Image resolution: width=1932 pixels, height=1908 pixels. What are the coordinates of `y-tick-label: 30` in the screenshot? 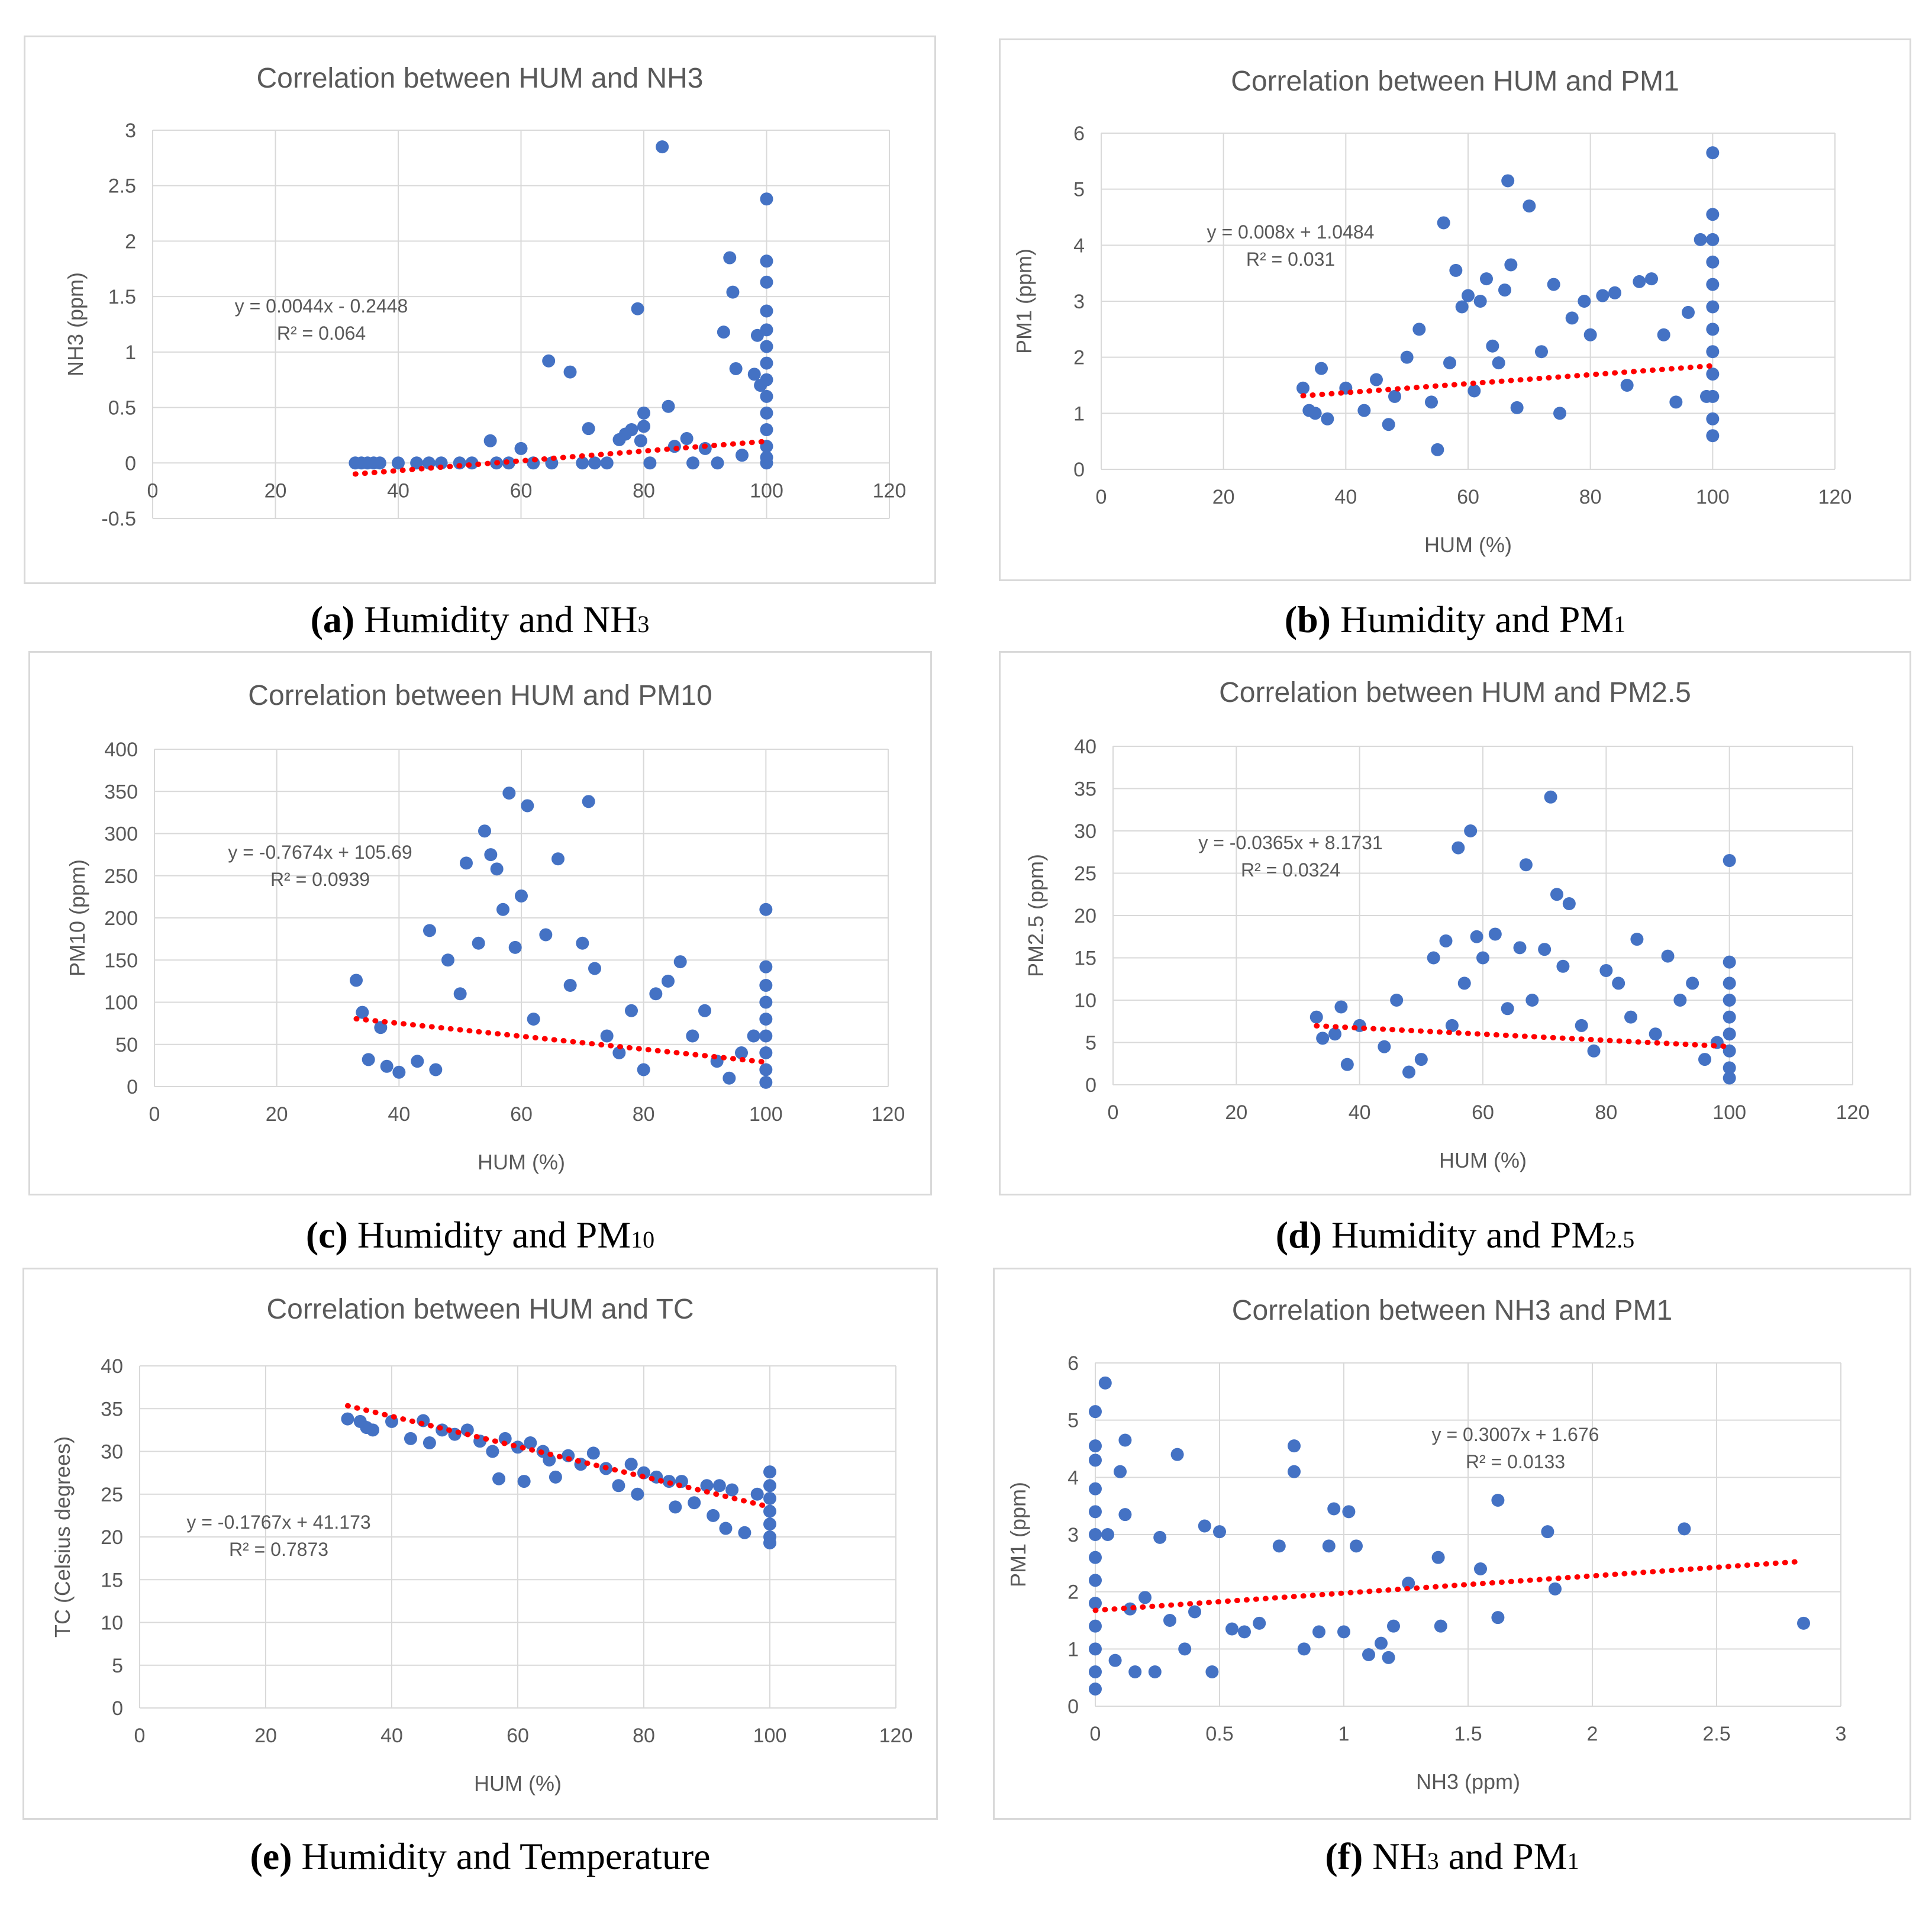 It's located at (112, 1452).